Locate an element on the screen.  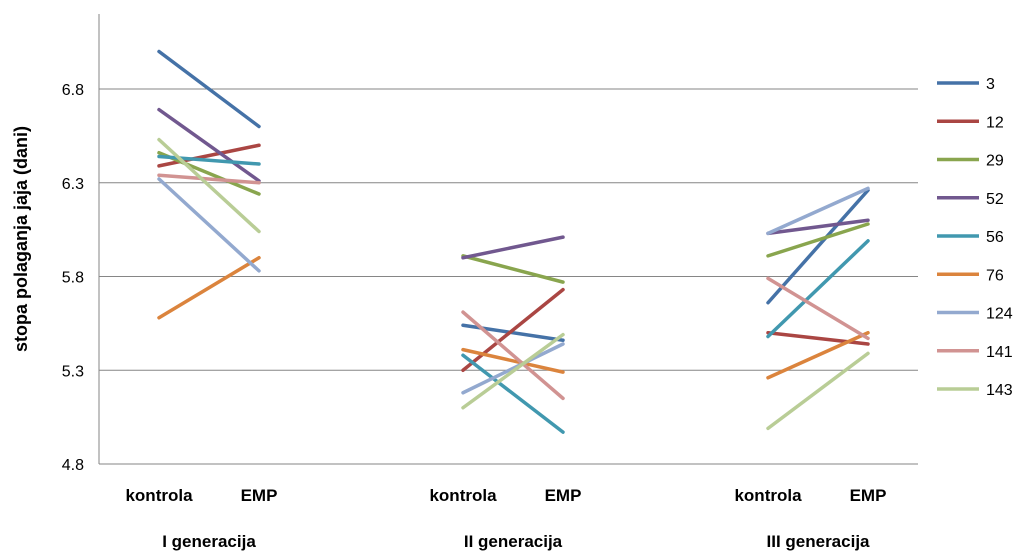
y-tick-labels: 4.8 5.3 5.8 6.3 6.8 is located at coordinates (73, 278).